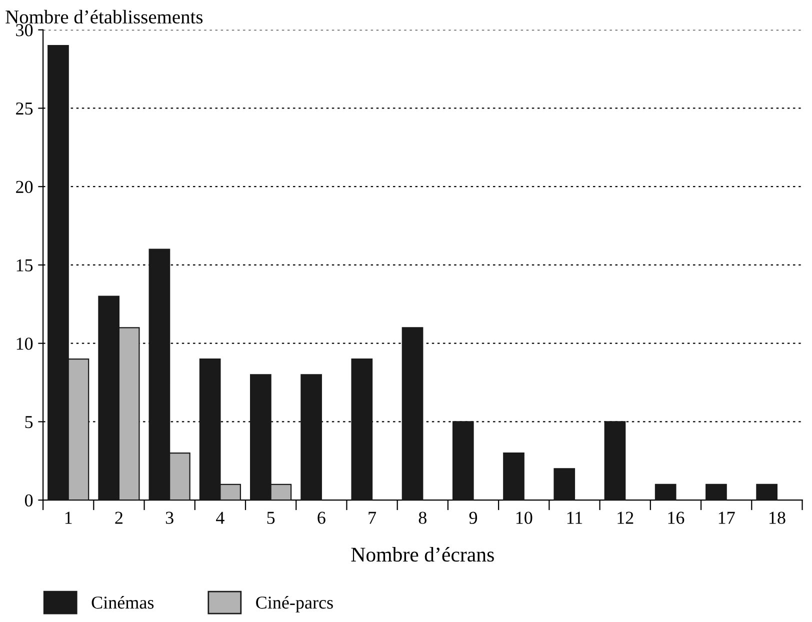 The height and width of the screenshot is (622, 812). I want to click on x-tick-label: 16, so click(676, 518).